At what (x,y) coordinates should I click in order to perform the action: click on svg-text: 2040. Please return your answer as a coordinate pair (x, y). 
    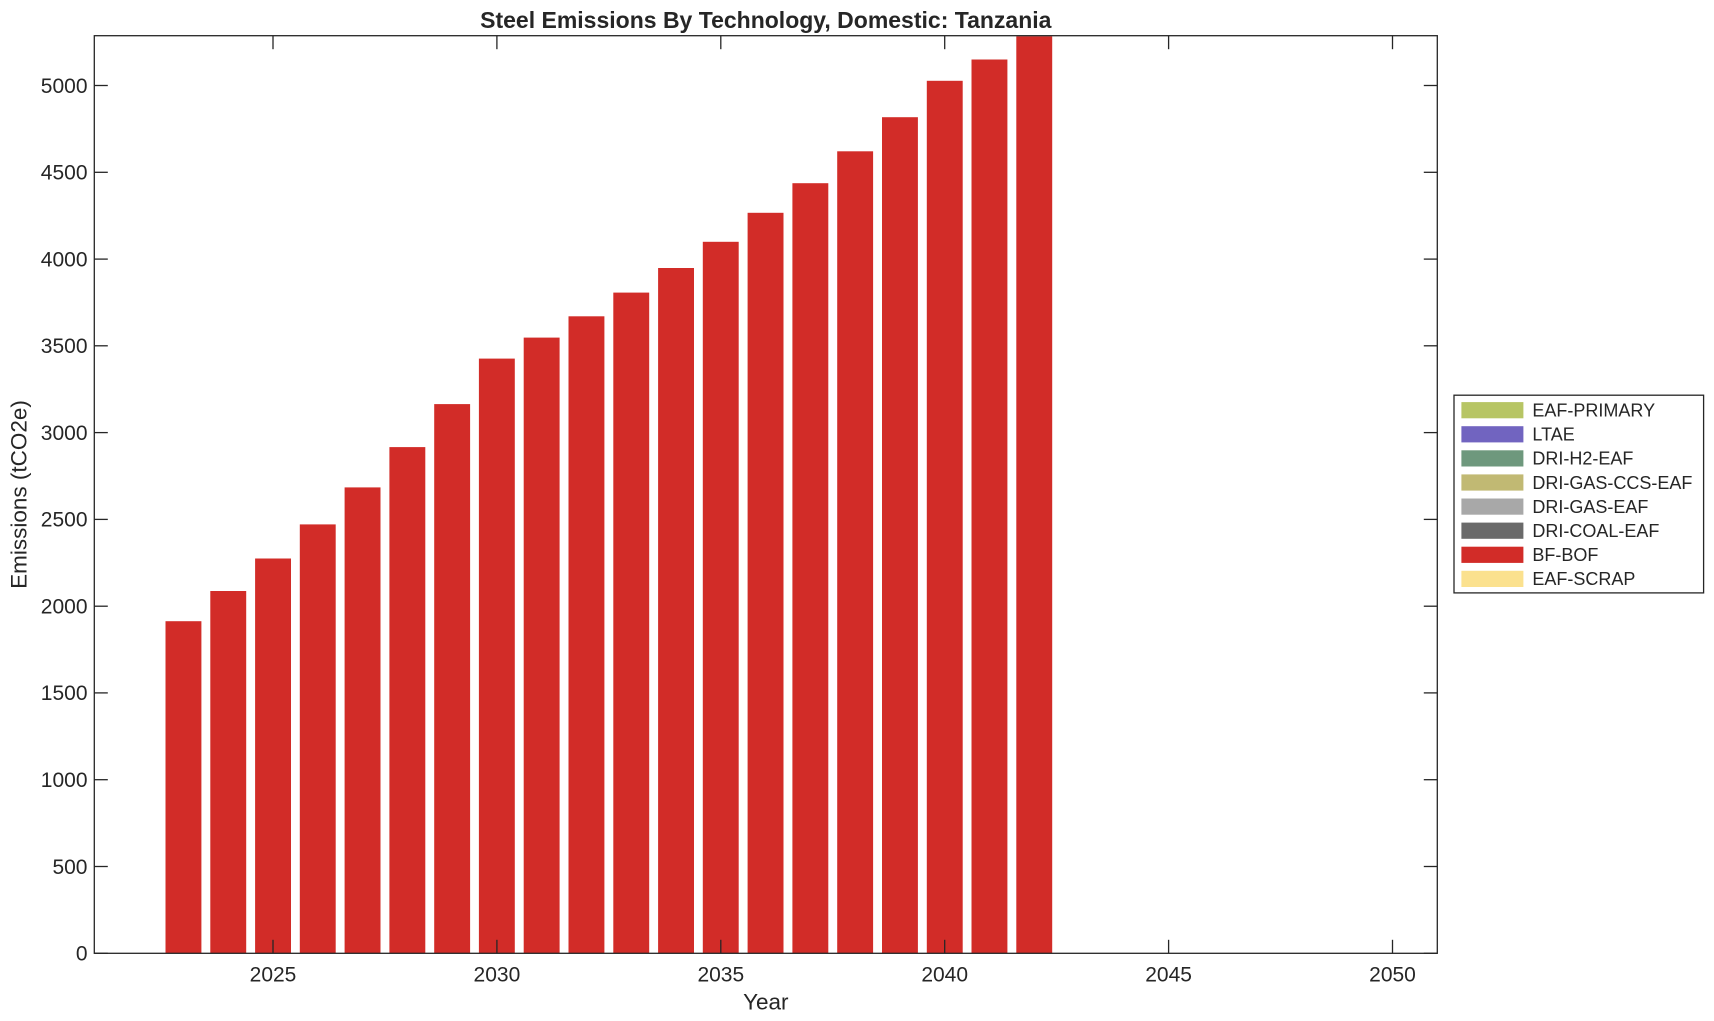
    Looking at the image, I should click on (944, 975).